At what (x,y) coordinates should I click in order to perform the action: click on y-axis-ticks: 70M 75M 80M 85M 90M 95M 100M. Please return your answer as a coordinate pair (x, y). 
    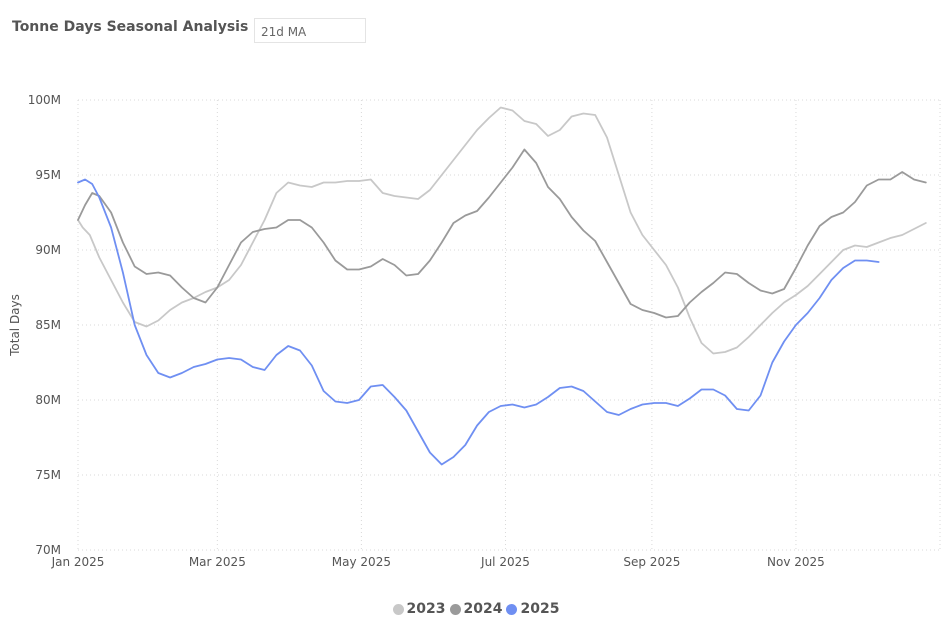
    Looking at the image, I should click on (44, 325).